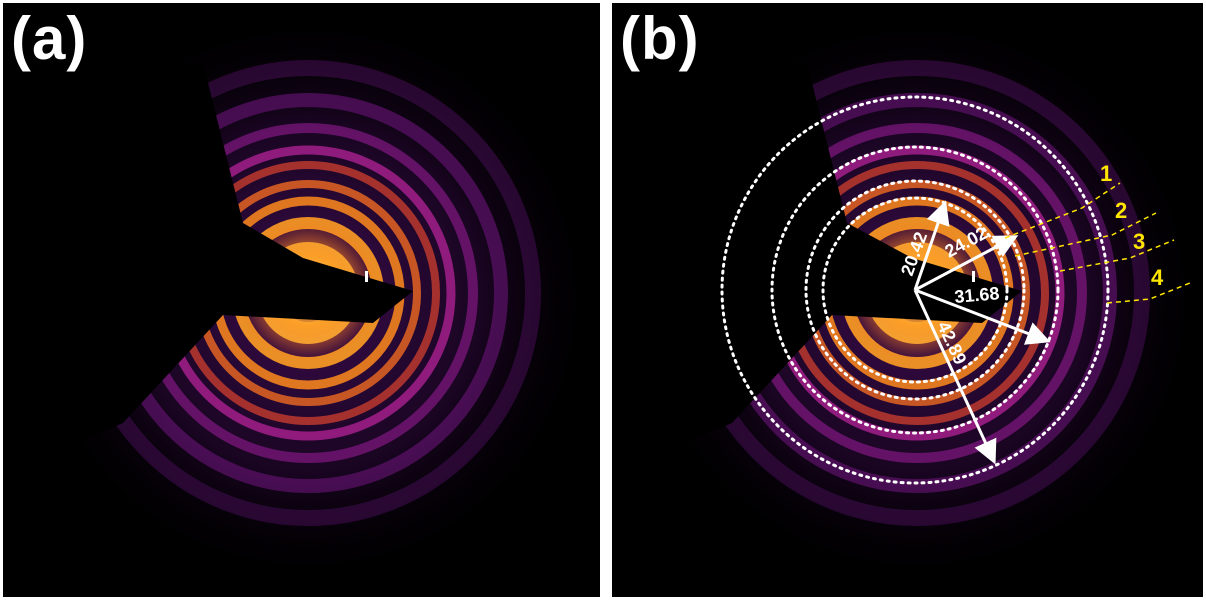  Describe the element at coordinates (1121, 210) in the screenshot. I see `ring-number-2: 2` at that location.